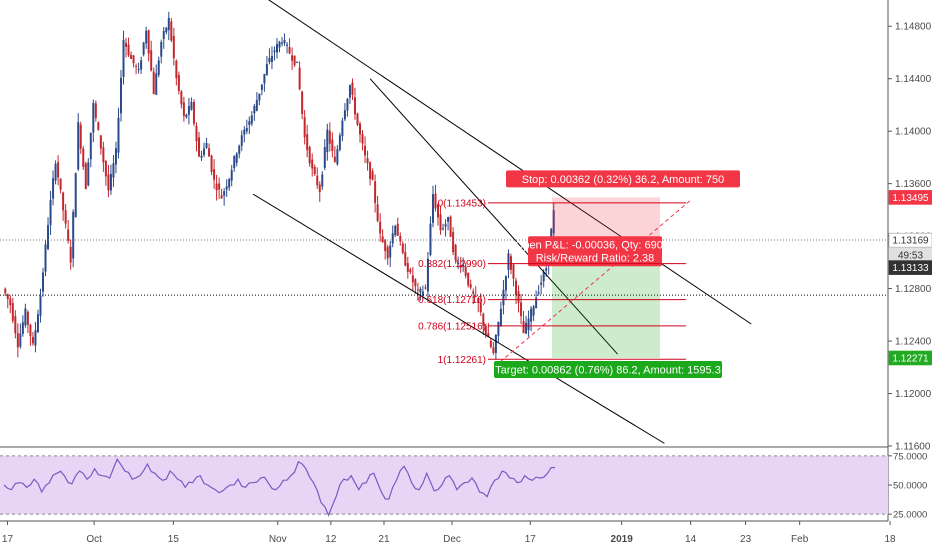 This screenshot has width=932, height=550. What do you see at coordinates (608, 369) in the screenshot?
I see `target-label-bg` at bounding box center [608, 369].